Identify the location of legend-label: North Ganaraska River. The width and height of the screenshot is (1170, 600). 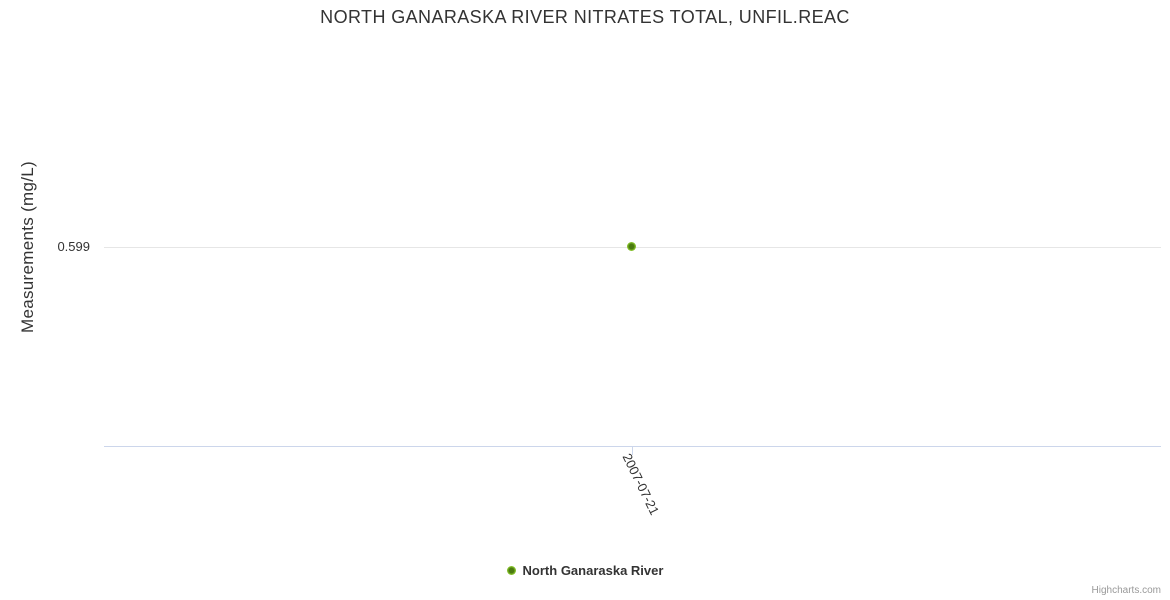
(593, 570).